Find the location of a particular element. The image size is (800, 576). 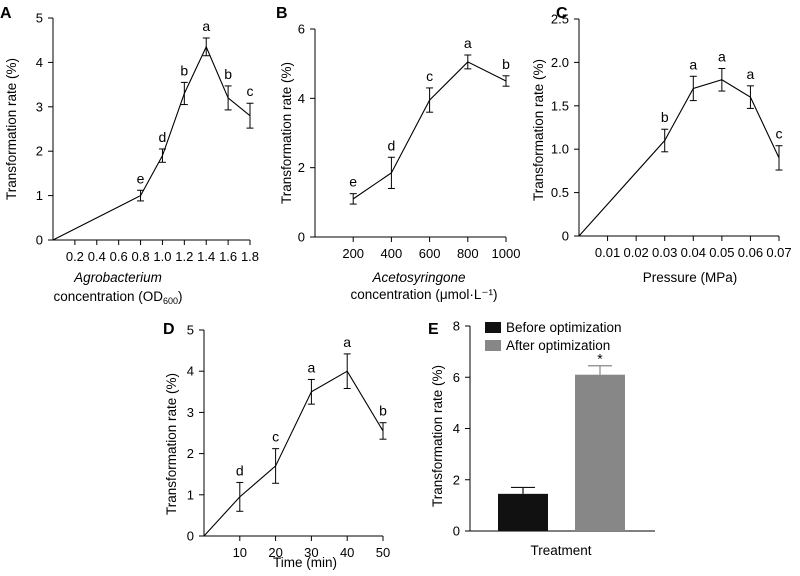

panel-b-y-tick-label: 6 is located at coordinates (301, 29).